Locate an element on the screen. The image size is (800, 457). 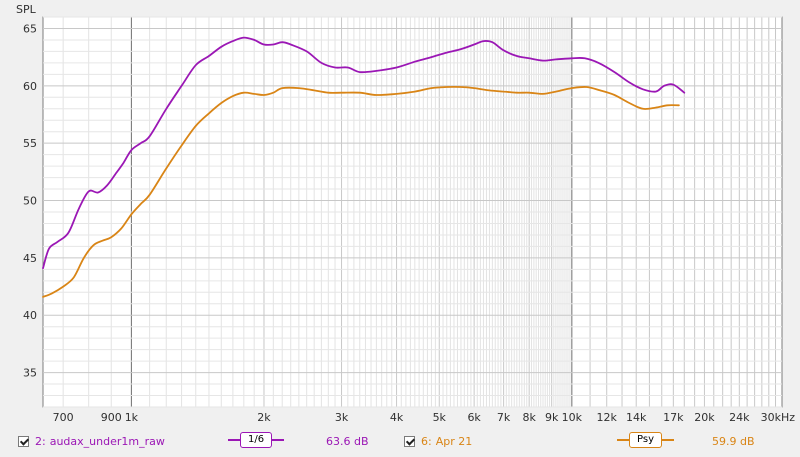
legend-entry-series-1: 2: audax_under1m_raw is located at coordinates (91, 441).